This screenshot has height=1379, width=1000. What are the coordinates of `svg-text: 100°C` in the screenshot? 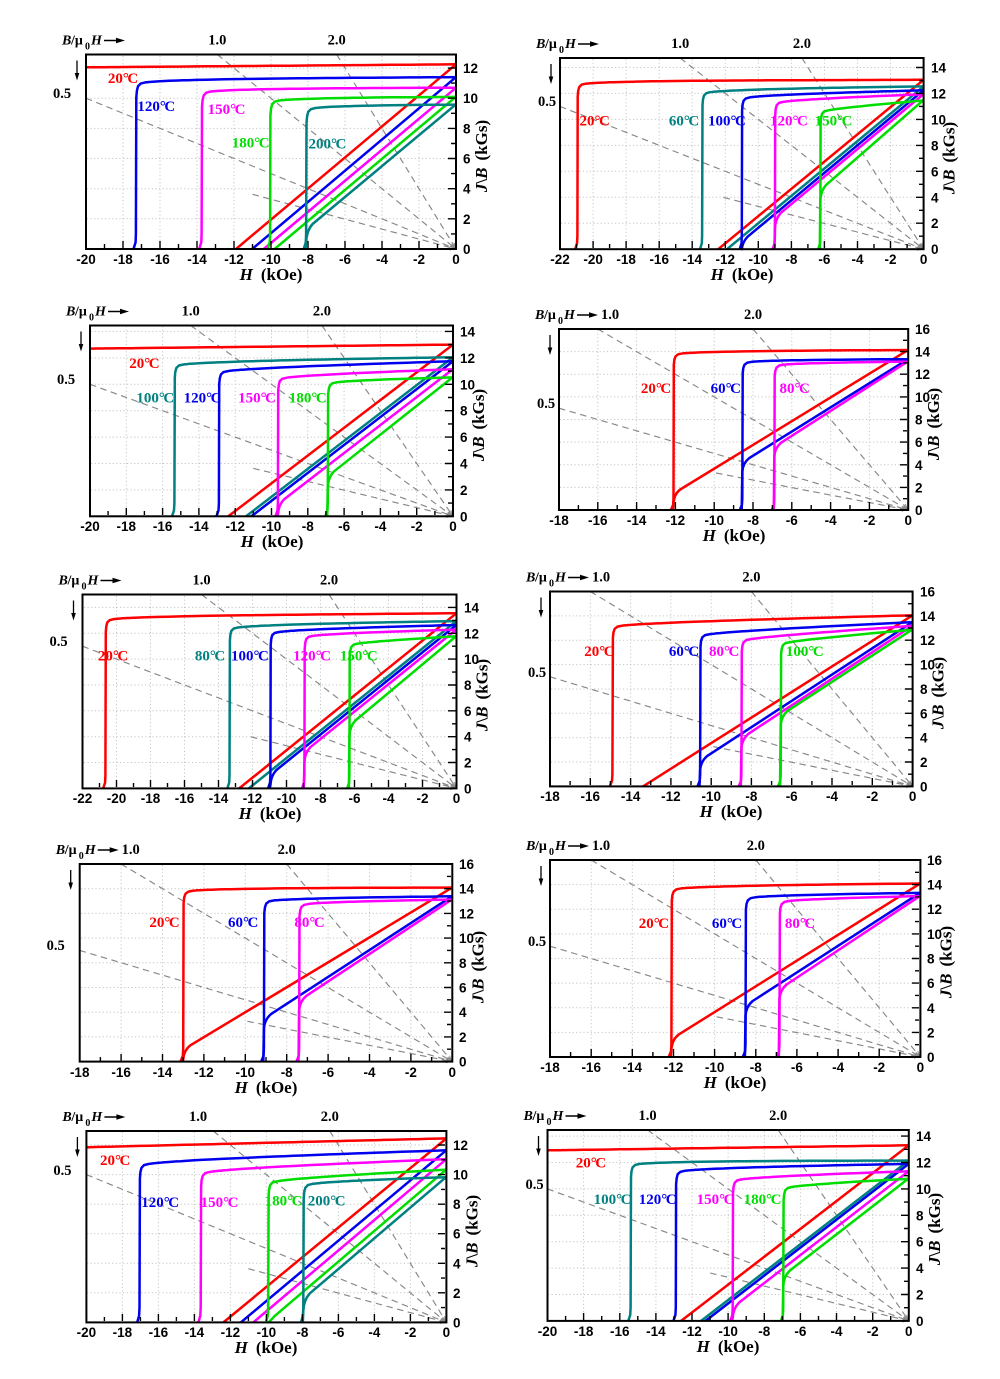 It's located at (805, 652).